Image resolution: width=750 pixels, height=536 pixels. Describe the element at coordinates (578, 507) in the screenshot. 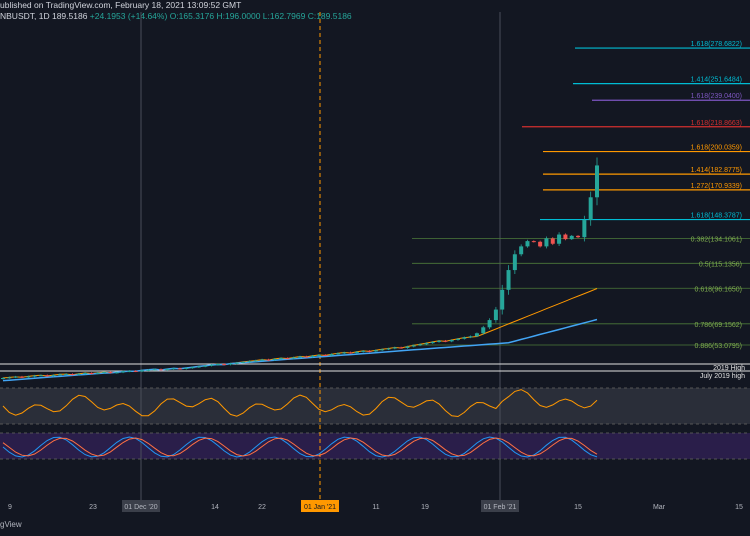

I see `axis-tick-label: 15` at that location.